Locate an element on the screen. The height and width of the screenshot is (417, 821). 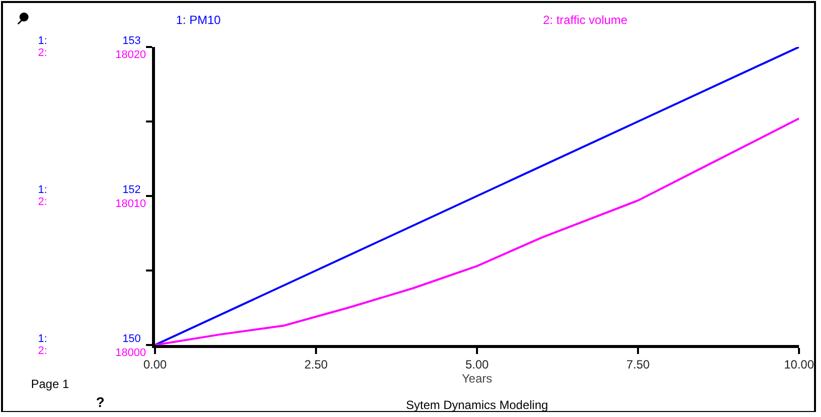
y2-tick-label: 18000 is located at coordinates (130, 352).